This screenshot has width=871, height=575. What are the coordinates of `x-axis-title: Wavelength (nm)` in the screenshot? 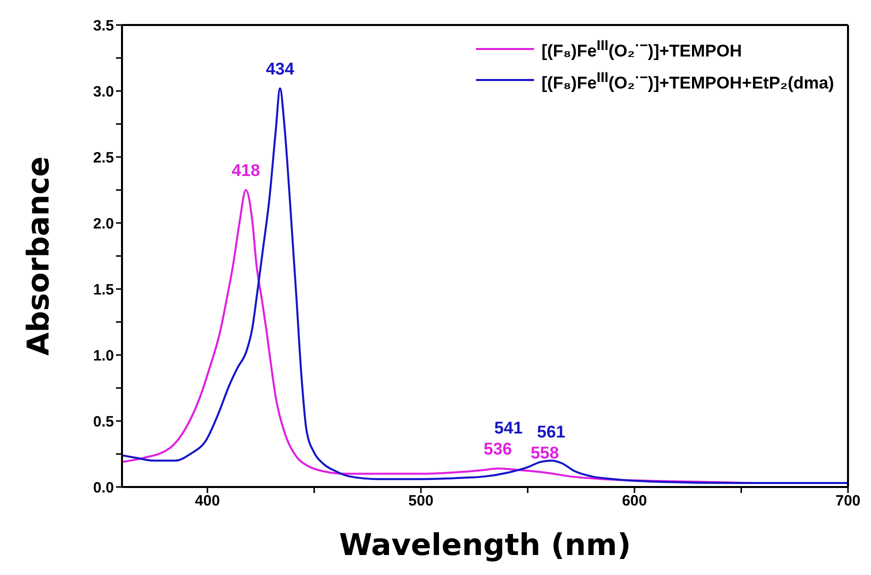 It's located at (485, 545).